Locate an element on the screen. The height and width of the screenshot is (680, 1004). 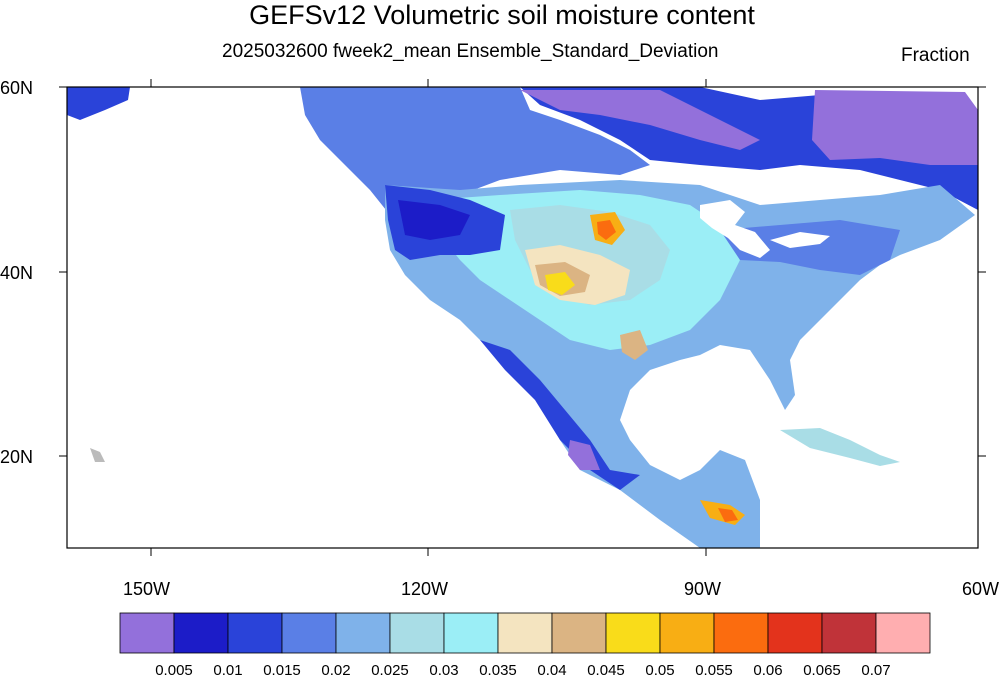
land-fill-central-america-red is located at coordinates (728, 515).